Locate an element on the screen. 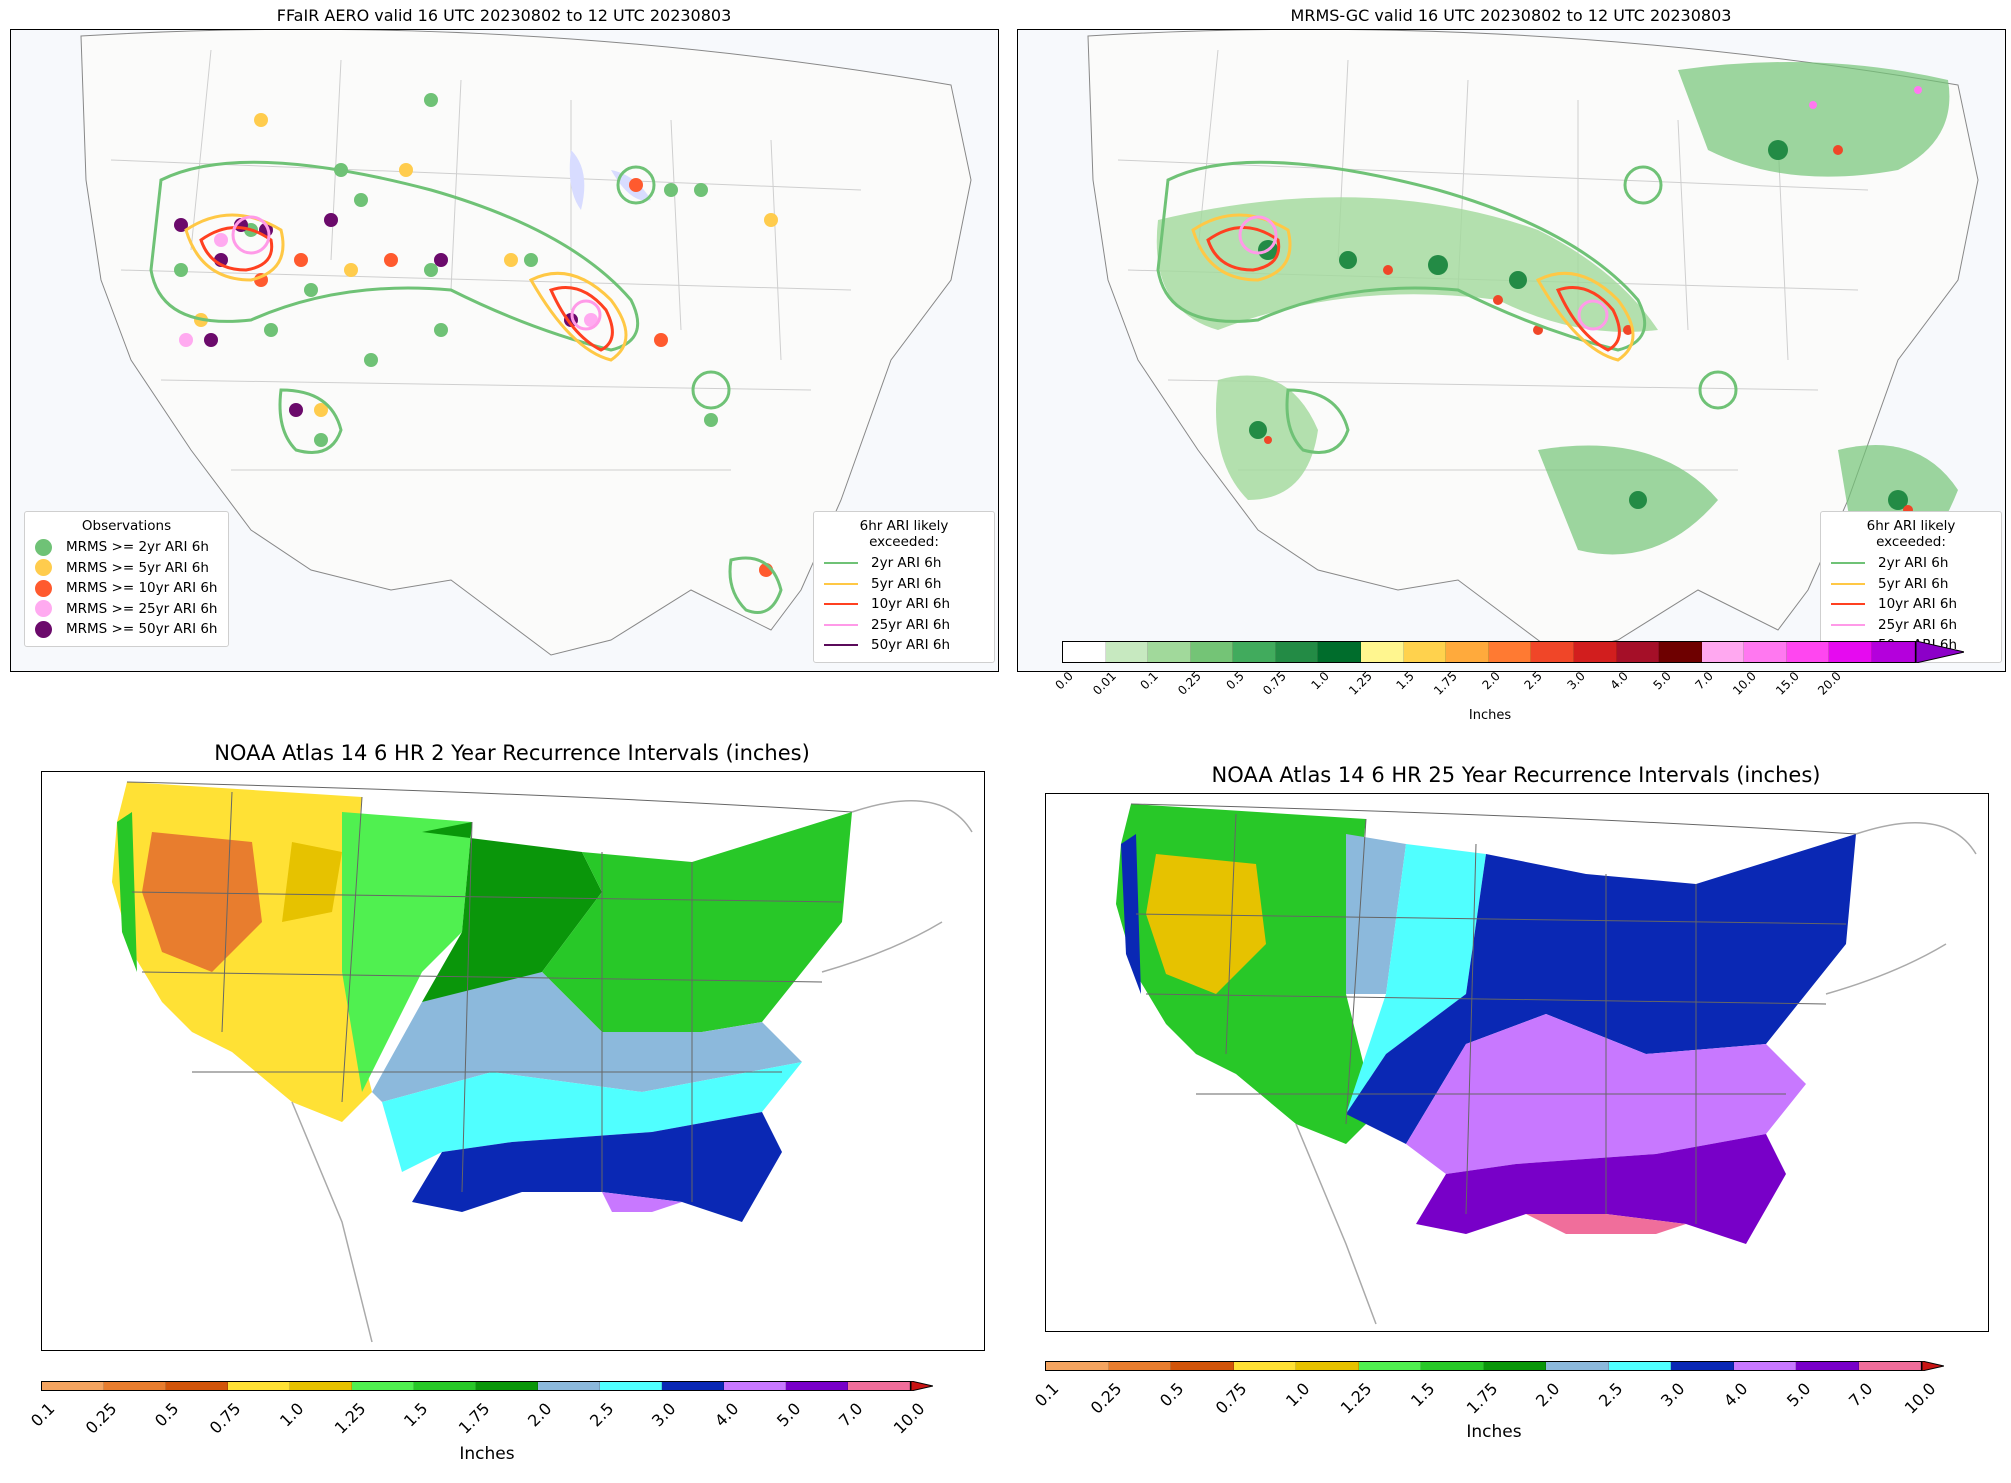 This screenshot has height=1483, width=2011. mrms-ari-10yr-label: 10yr ARI 6h is located at coordinates (1918, 604).